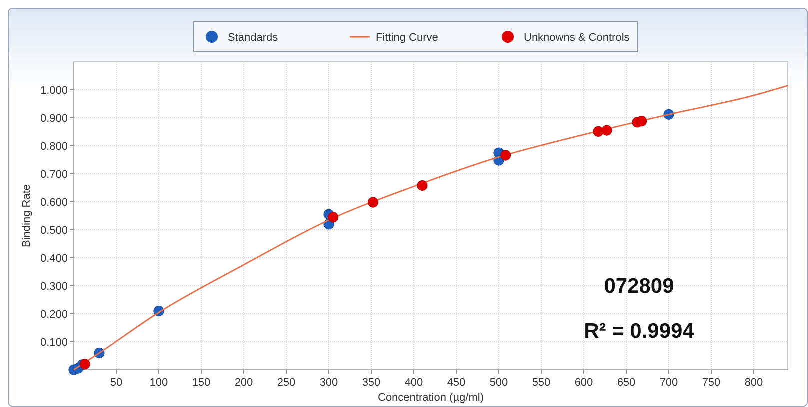 This screenshot has height=407, width=808. Describe the element at coordinates (244, 383) in the screenshot. I see `x-tick-label: 200` at that location.